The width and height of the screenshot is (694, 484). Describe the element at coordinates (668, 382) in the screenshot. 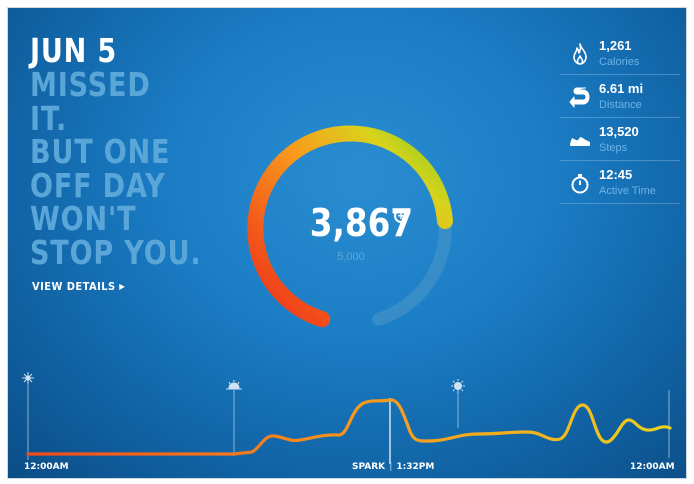

I see `moon-icon` at that location.